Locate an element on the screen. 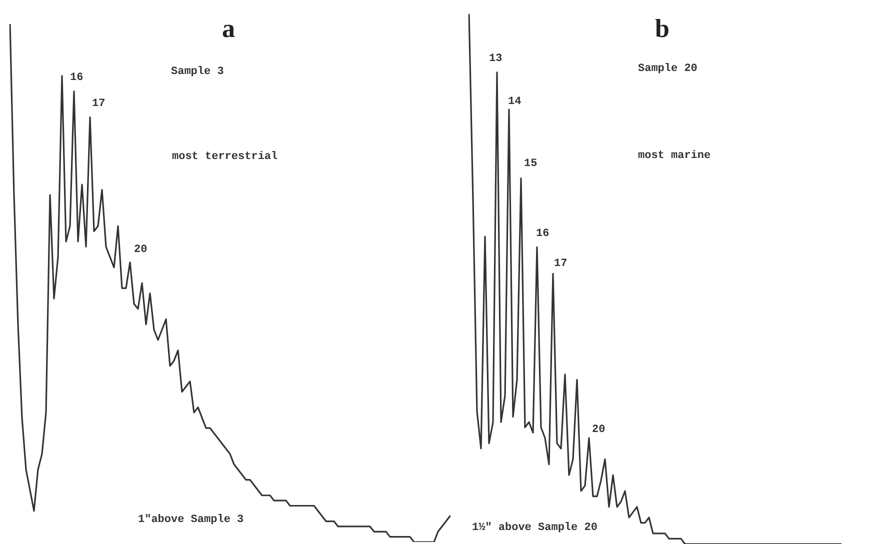  annotation: most terrestrial is located at coordinates (225, 157).